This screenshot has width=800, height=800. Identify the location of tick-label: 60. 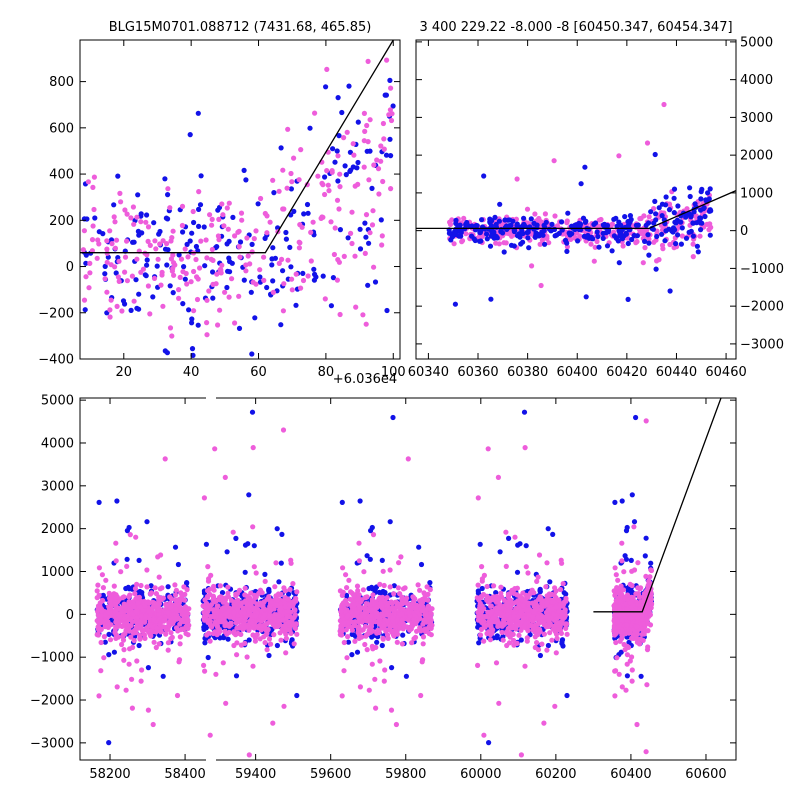
(258, 372).